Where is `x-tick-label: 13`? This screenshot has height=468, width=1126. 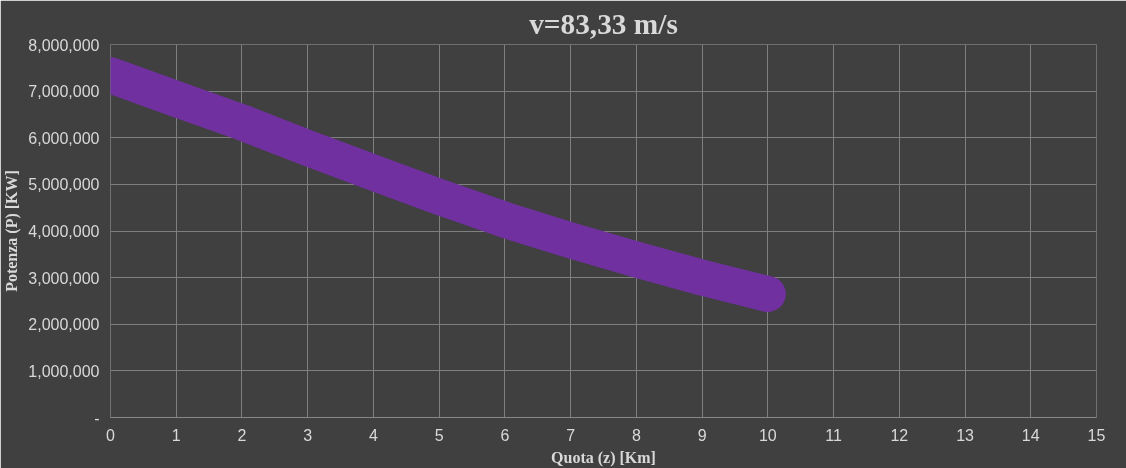
x-tick-label: 13 is located at coordinates (965, 435).